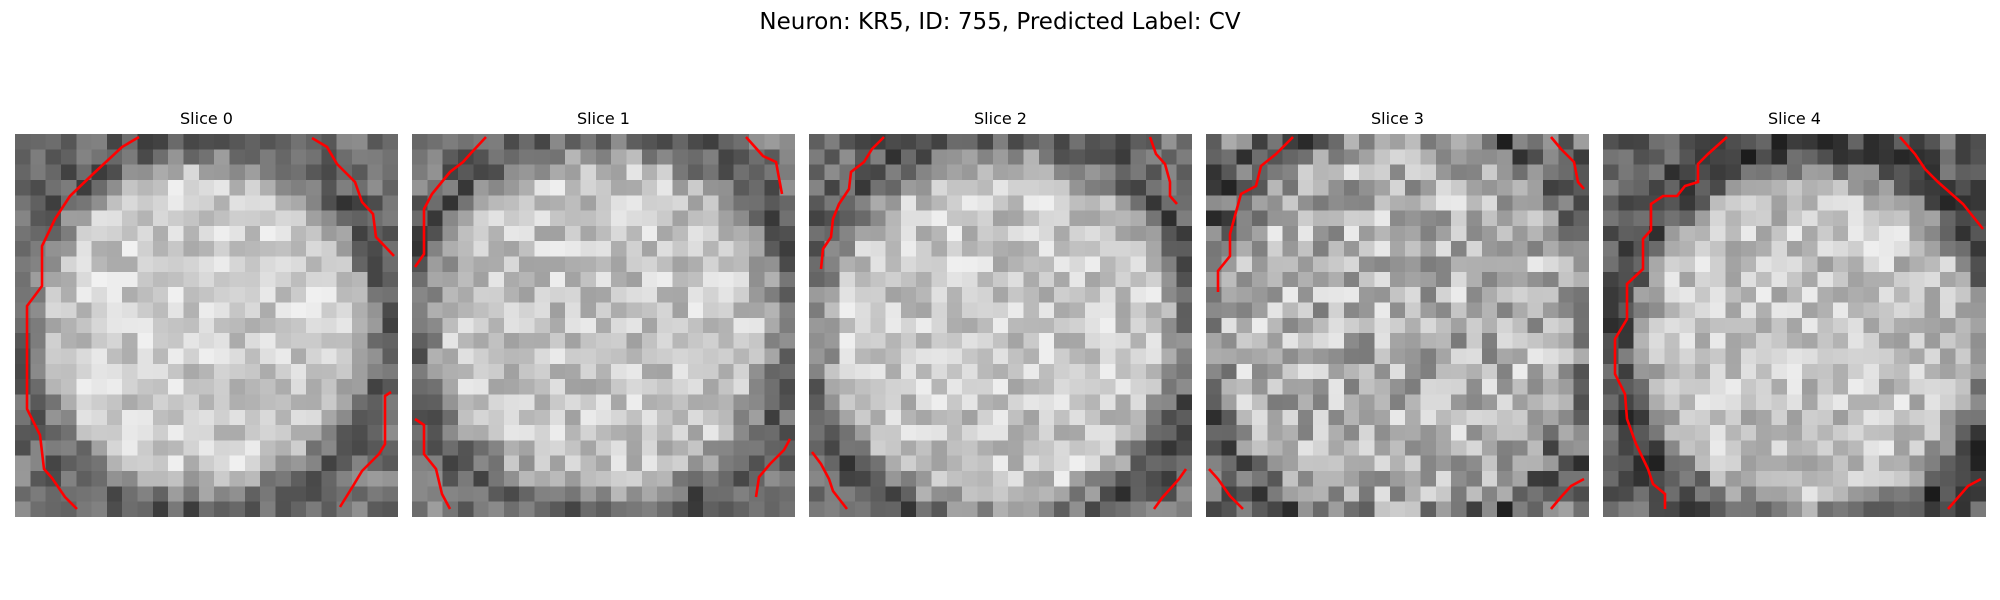  Describe the element at coordinates (206, 118) in the screenshot. I see `slice-title-0: Slice 0` at that location.